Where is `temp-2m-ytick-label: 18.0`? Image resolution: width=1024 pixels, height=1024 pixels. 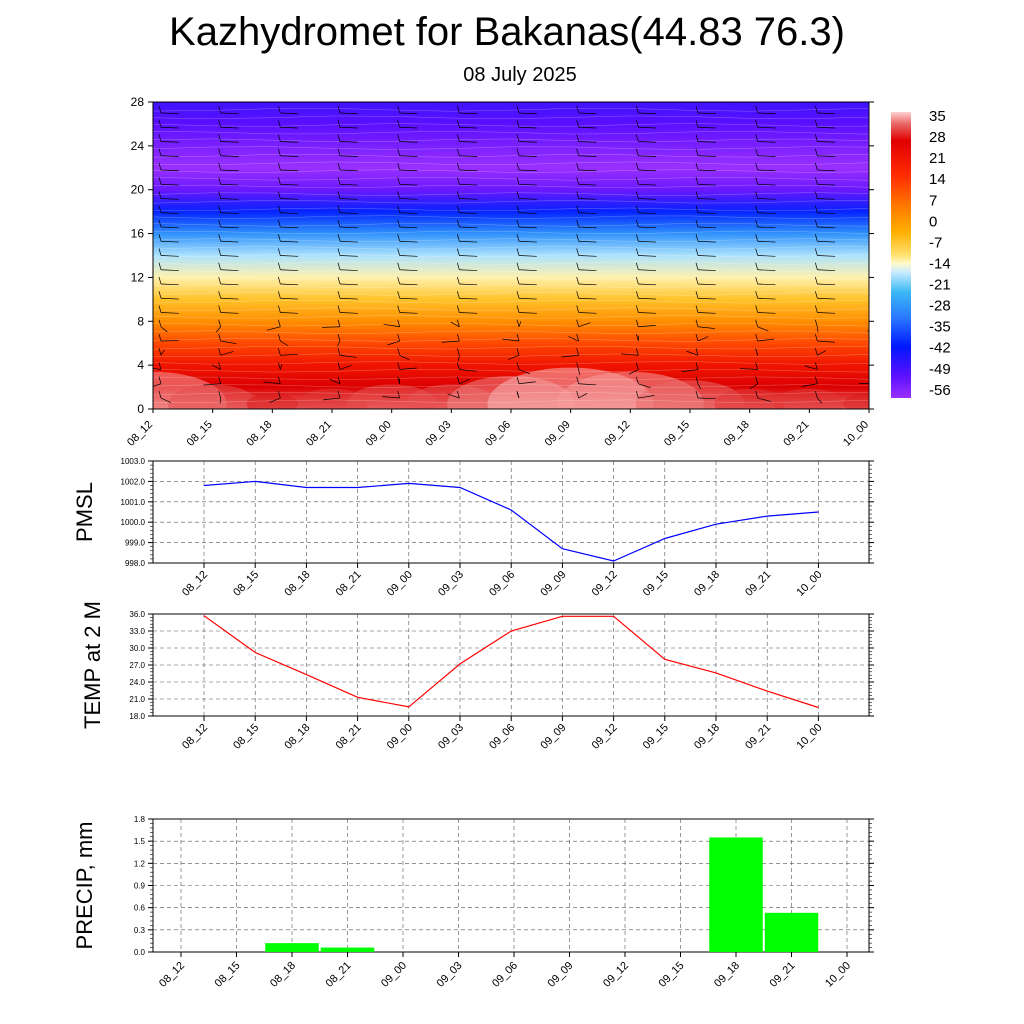 temp-2m-ytick-label: 18.0 is located at coordinates (137, 716).